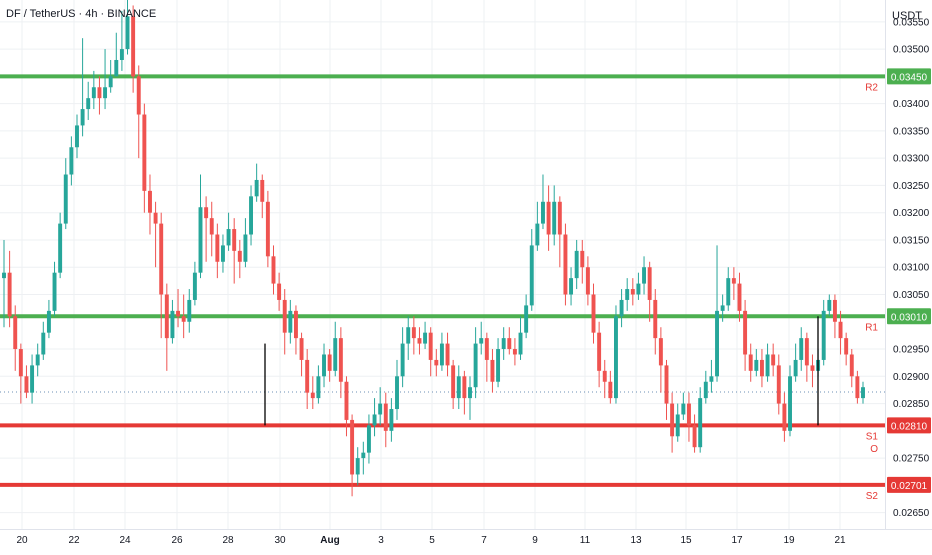 The image size is (932, 555). I want to click on price-tick-label: 0.02900, so click(911, 377).